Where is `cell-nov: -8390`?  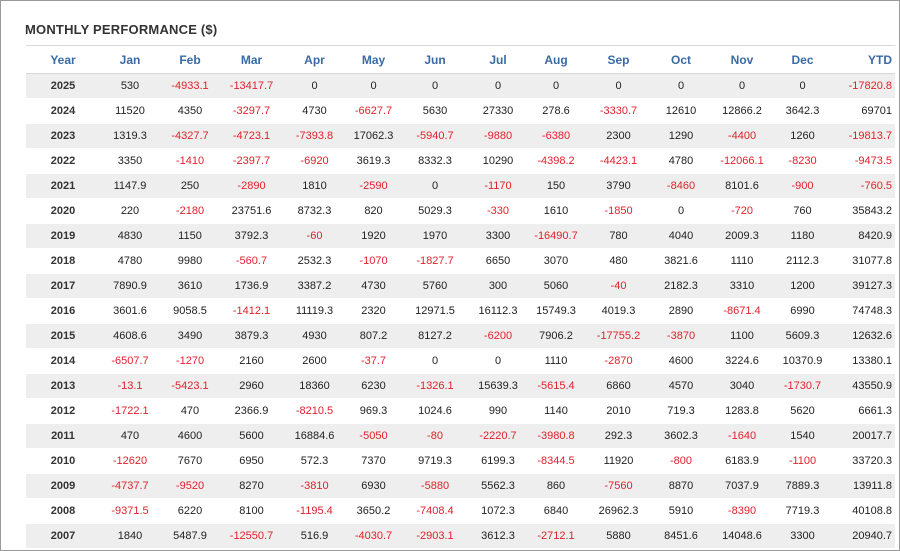 cell-nov: -8390 is located at coordinates (742, 511).